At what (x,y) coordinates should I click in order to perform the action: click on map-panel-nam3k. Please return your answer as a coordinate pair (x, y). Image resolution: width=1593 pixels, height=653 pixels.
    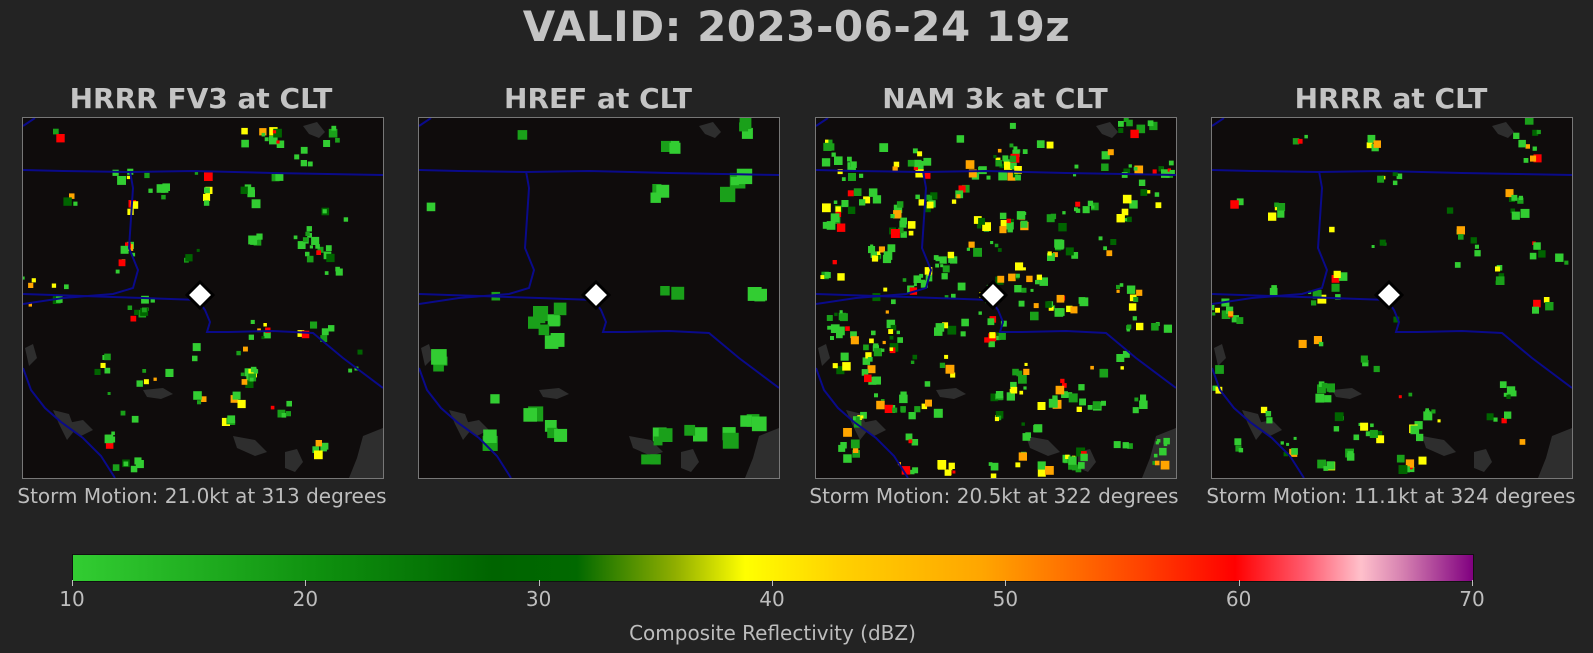
    Looking at the image, I should click on (996, 298).